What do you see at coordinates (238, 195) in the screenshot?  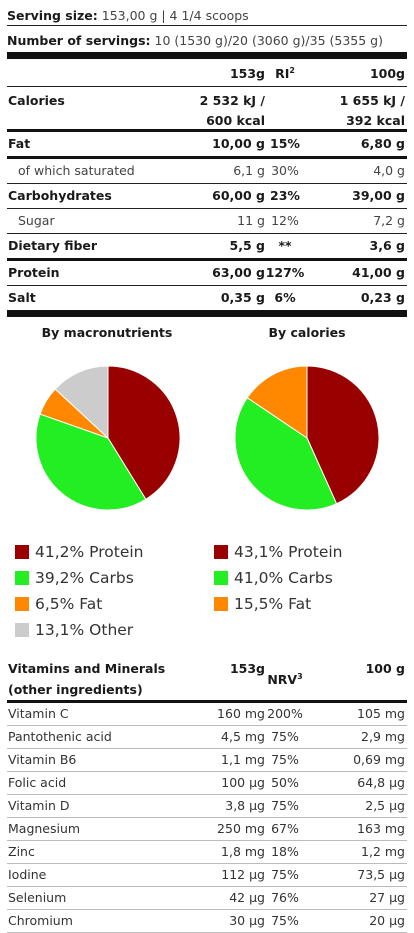 I see `nutrient-value-153g: 60,00 g` at bounding box center [238, 195].